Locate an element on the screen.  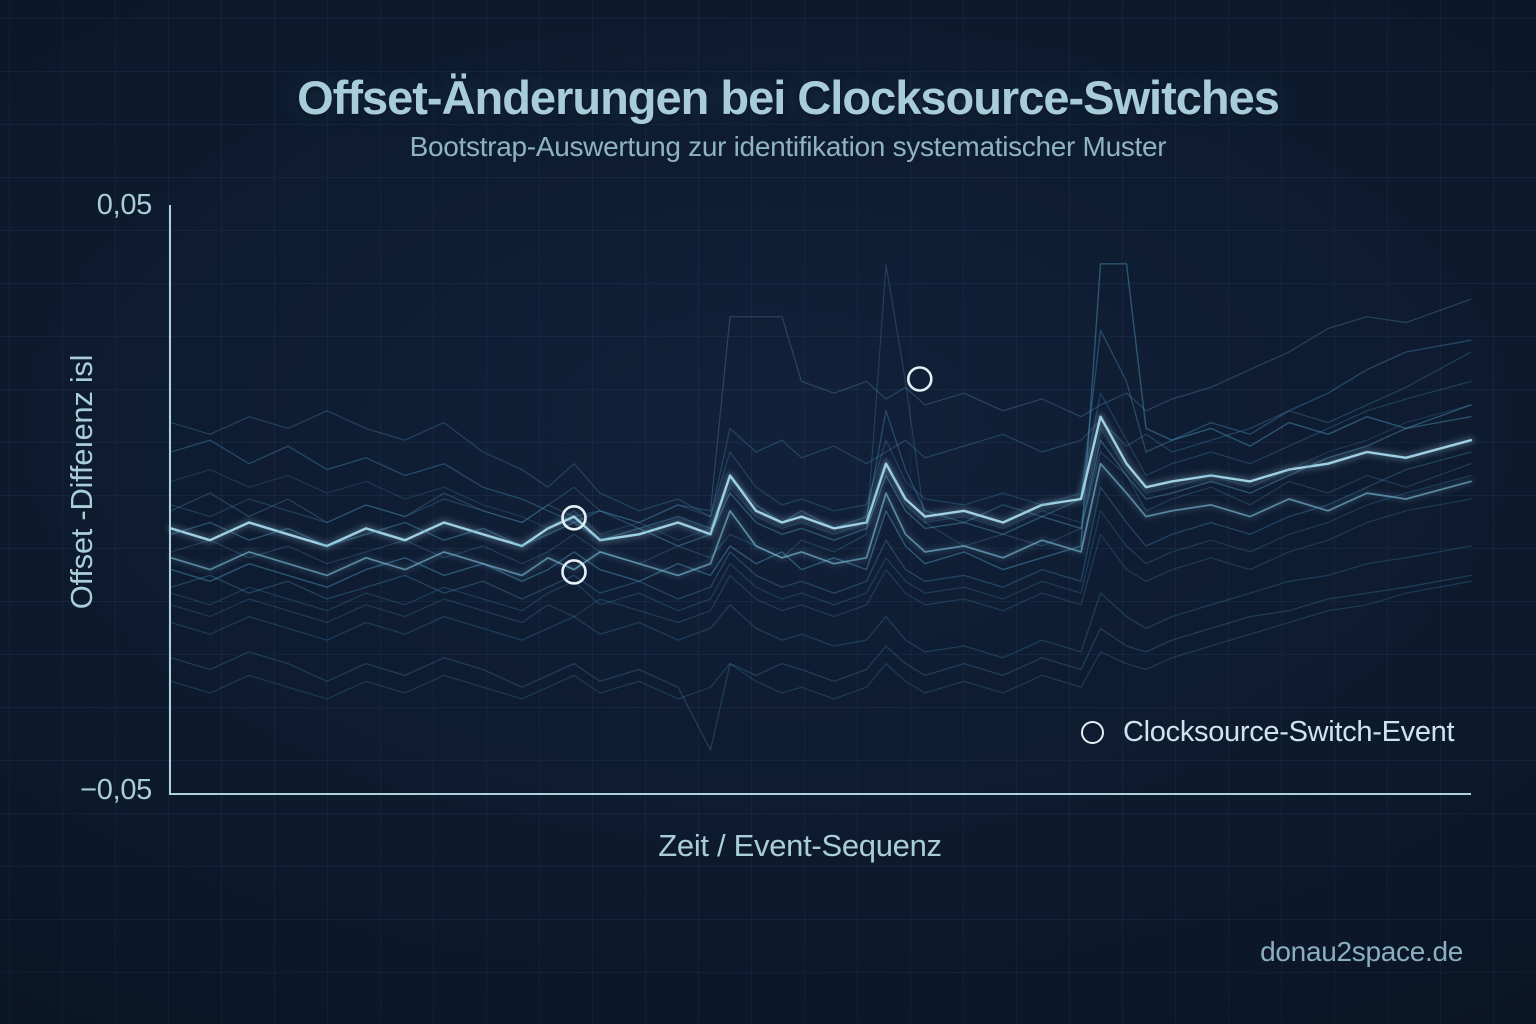
y-tick-max: 0,05 is located at coordinates (124, 205).